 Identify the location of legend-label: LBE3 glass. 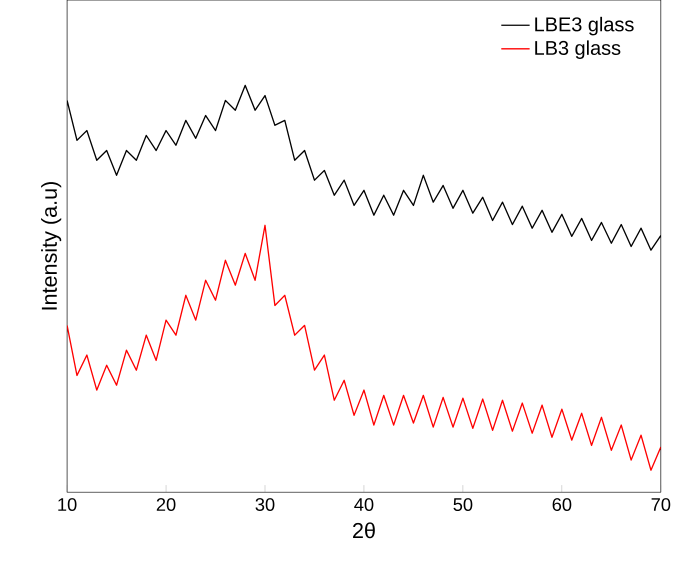
(584, 26).